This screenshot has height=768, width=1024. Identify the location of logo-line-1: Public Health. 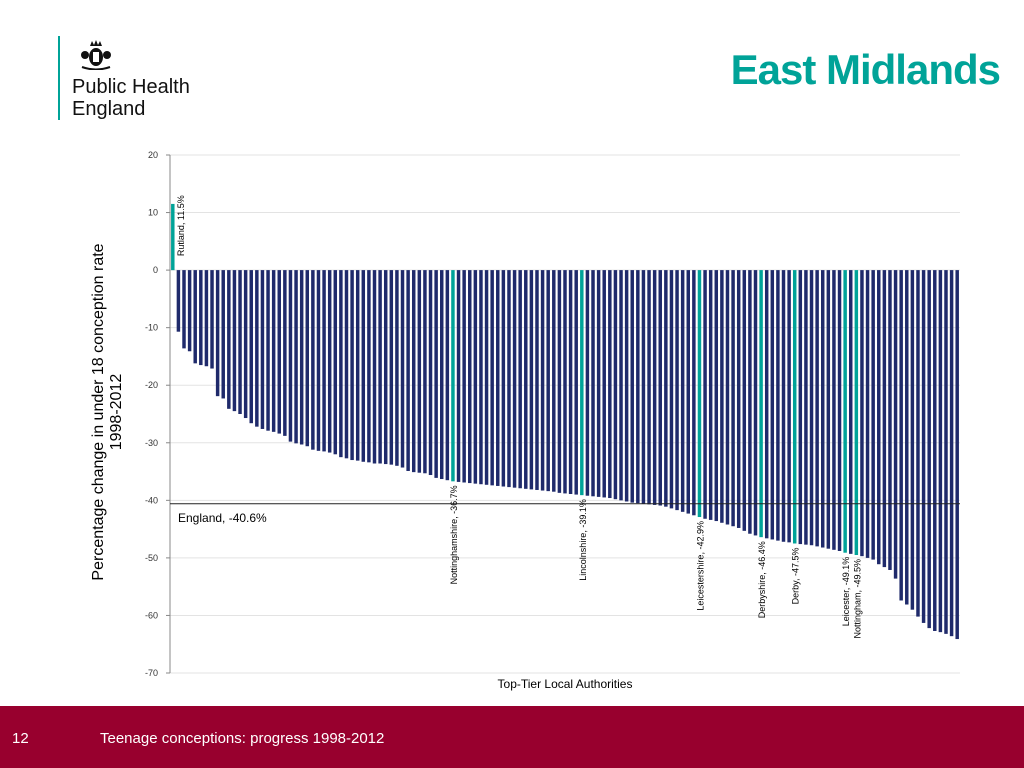
(131, 87).